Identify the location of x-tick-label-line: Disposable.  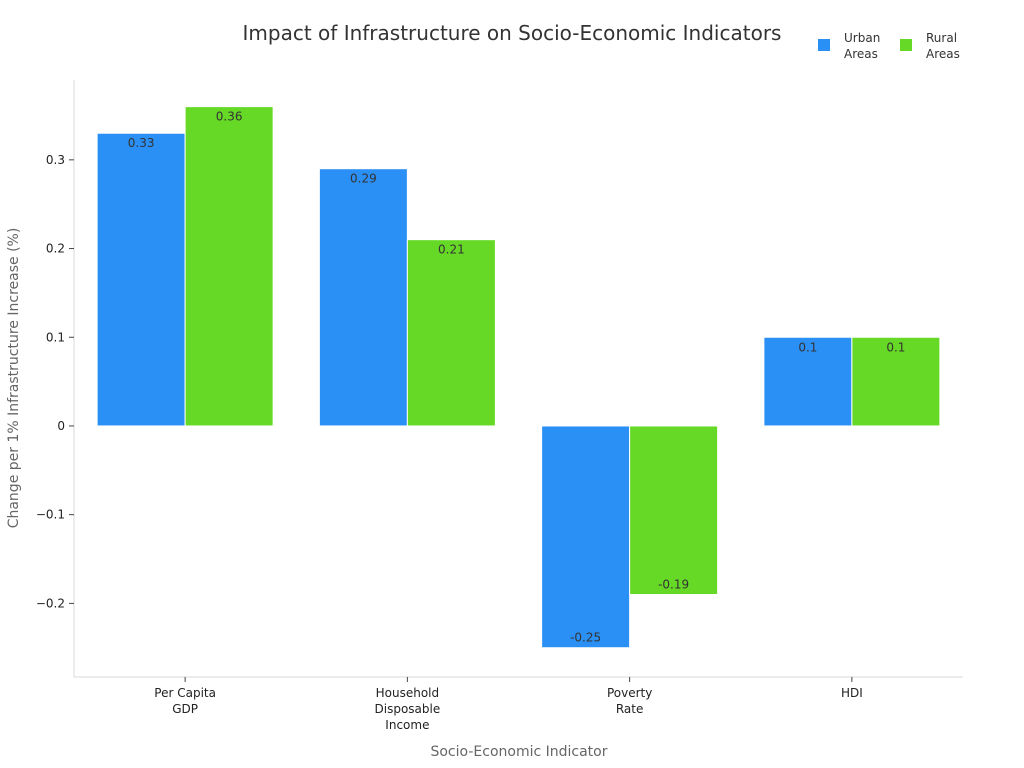
(408, 709).